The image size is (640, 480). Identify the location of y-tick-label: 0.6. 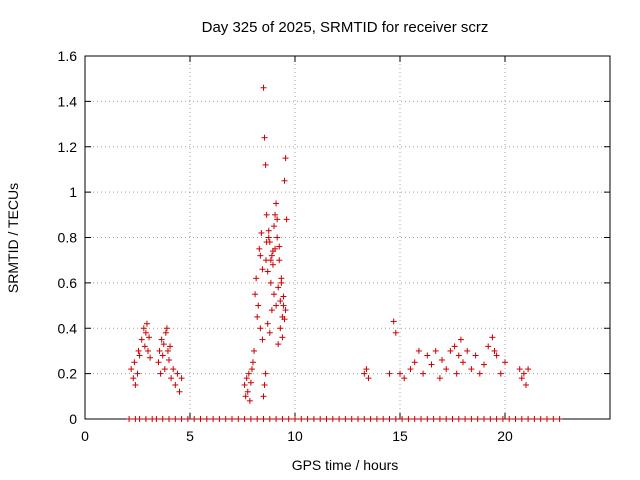
(68, 283).